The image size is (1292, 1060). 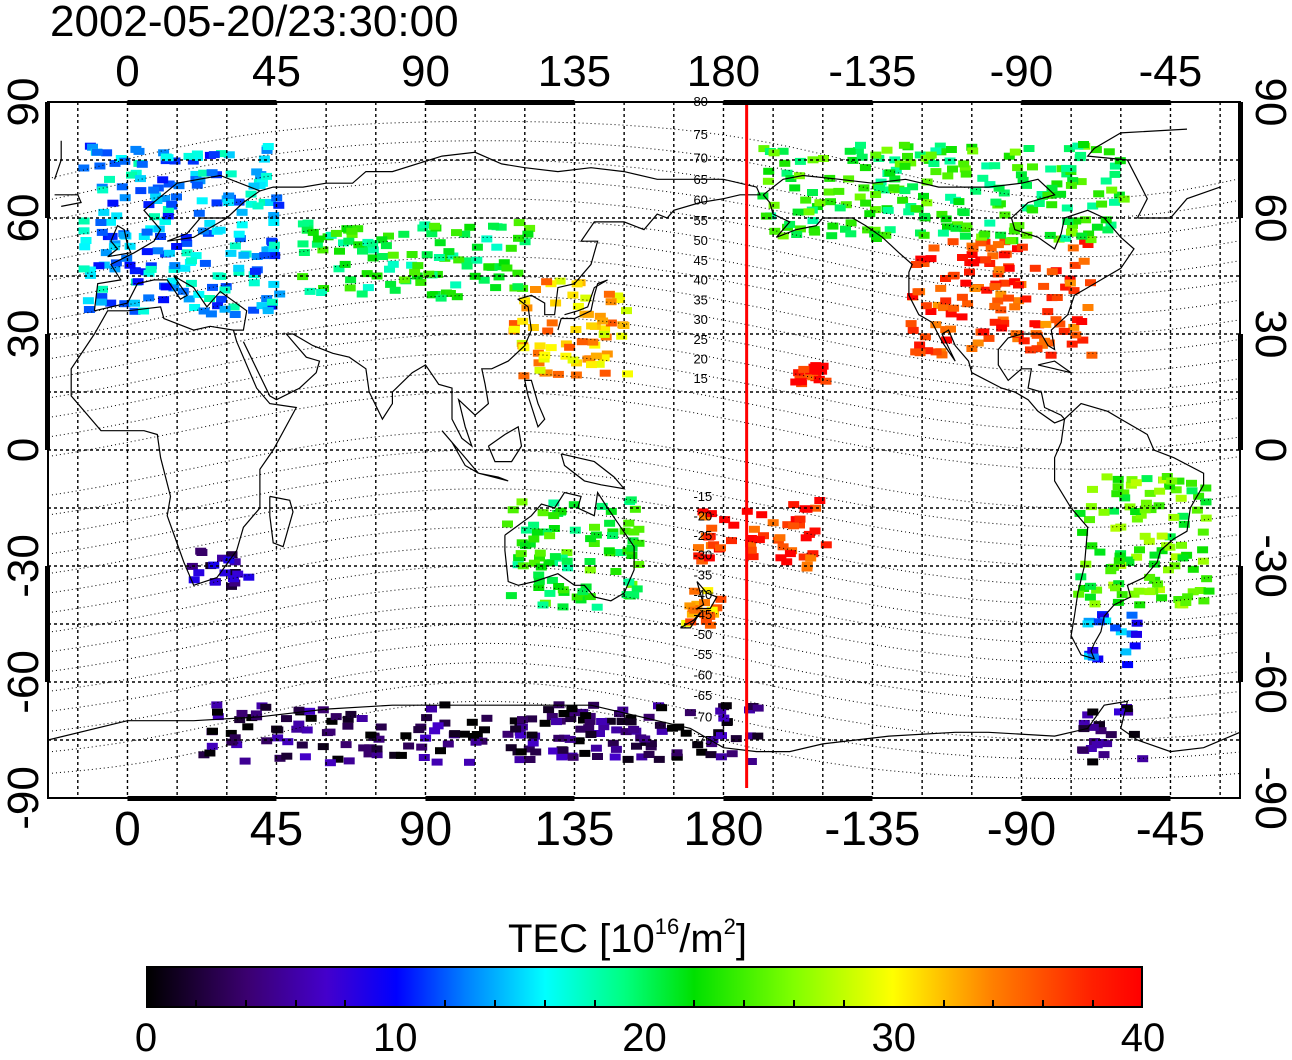 I want to click on contour-label: -15, so click(x=702, y=496).